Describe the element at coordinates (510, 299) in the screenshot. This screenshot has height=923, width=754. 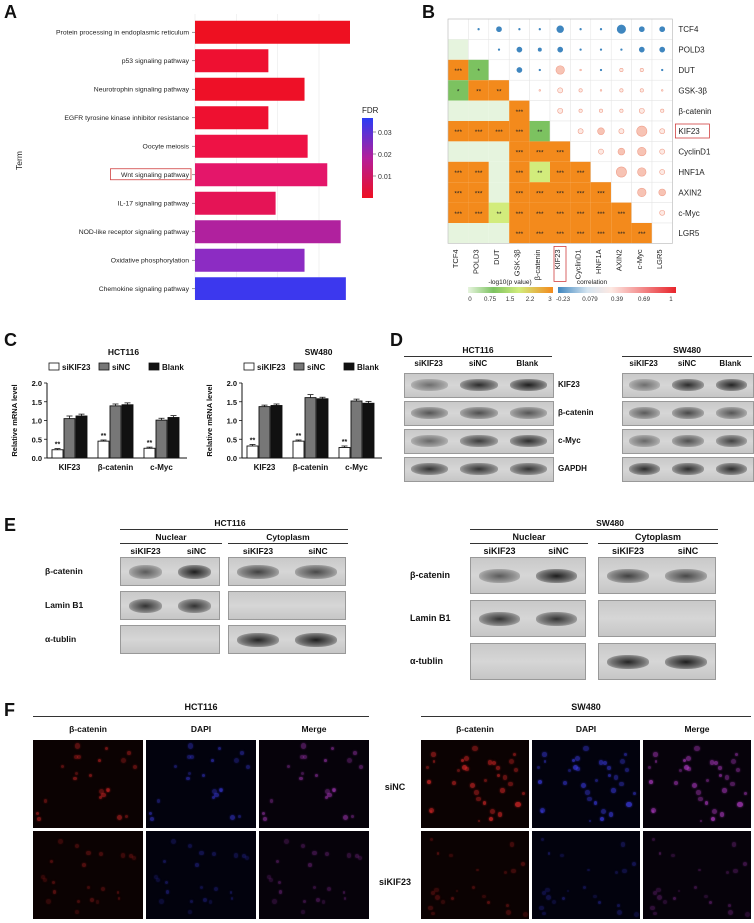
I see `pvalue-tick-label: 1.5` at that location.